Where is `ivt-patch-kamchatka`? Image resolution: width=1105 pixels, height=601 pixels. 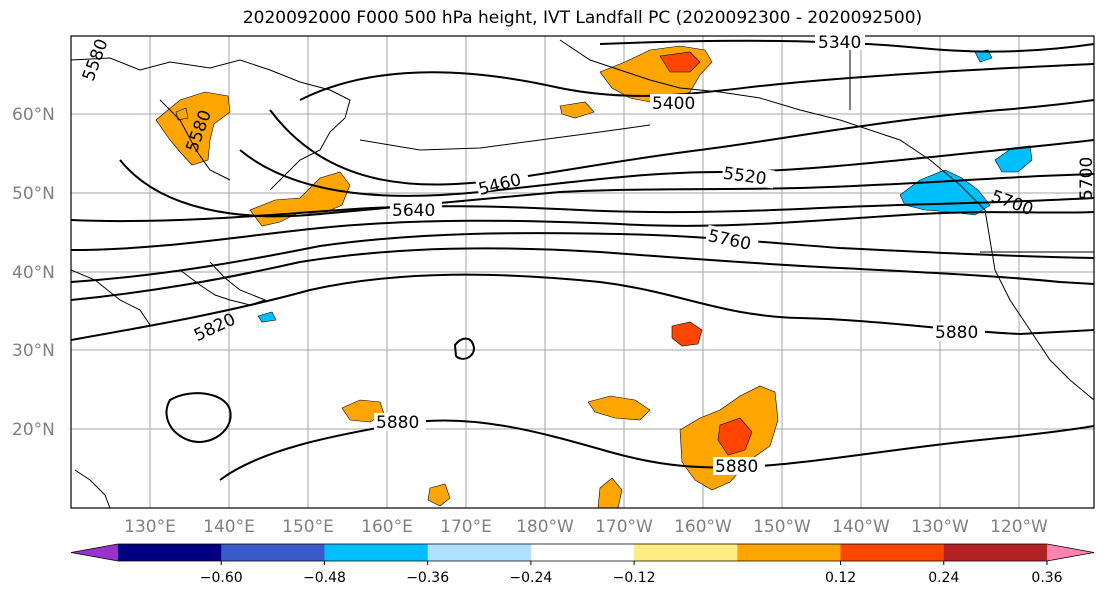 ivt-patch-kamchatka is located at coordinates (193, 128).